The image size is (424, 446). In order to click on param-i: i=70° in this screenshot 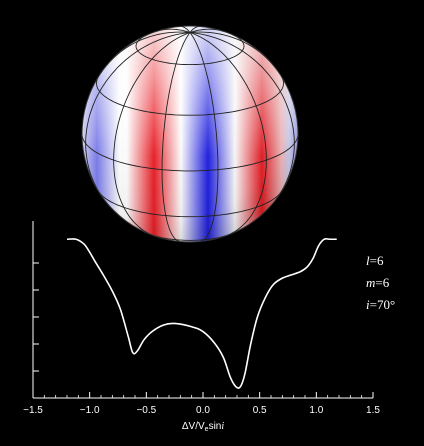, I will do `click(380, 304)`.